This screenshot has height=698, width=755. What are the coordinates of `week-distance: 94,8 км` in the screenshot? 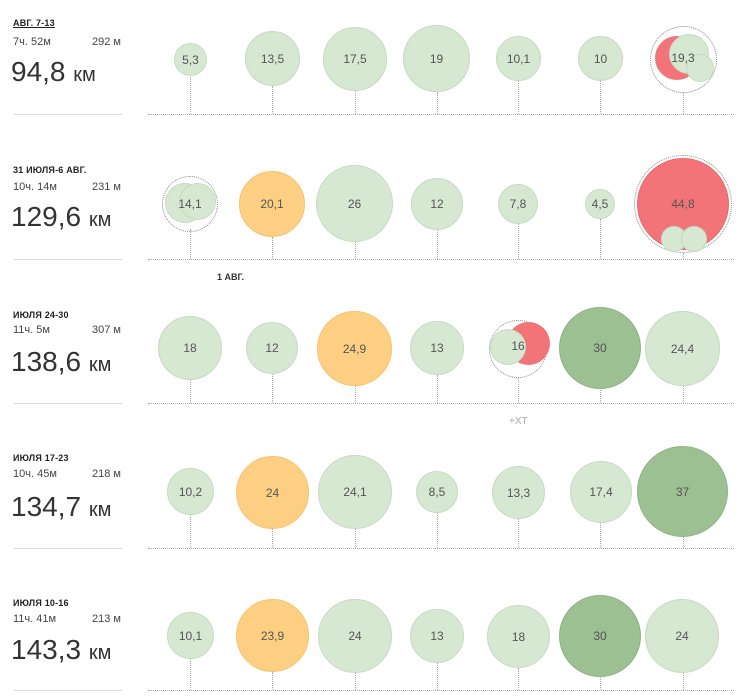 It's located at (53, 71).